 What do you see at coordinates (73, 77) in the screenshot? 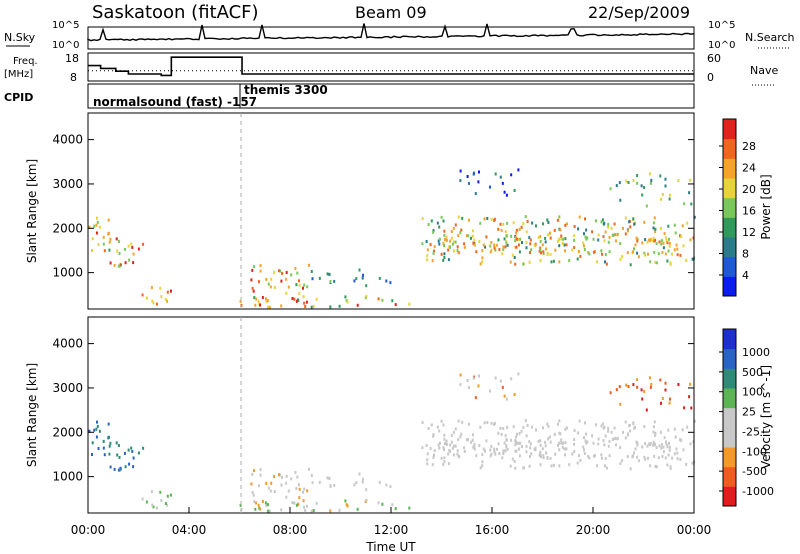
I see `freq-tick-bottom: 8` at bounding box center [73, 77].